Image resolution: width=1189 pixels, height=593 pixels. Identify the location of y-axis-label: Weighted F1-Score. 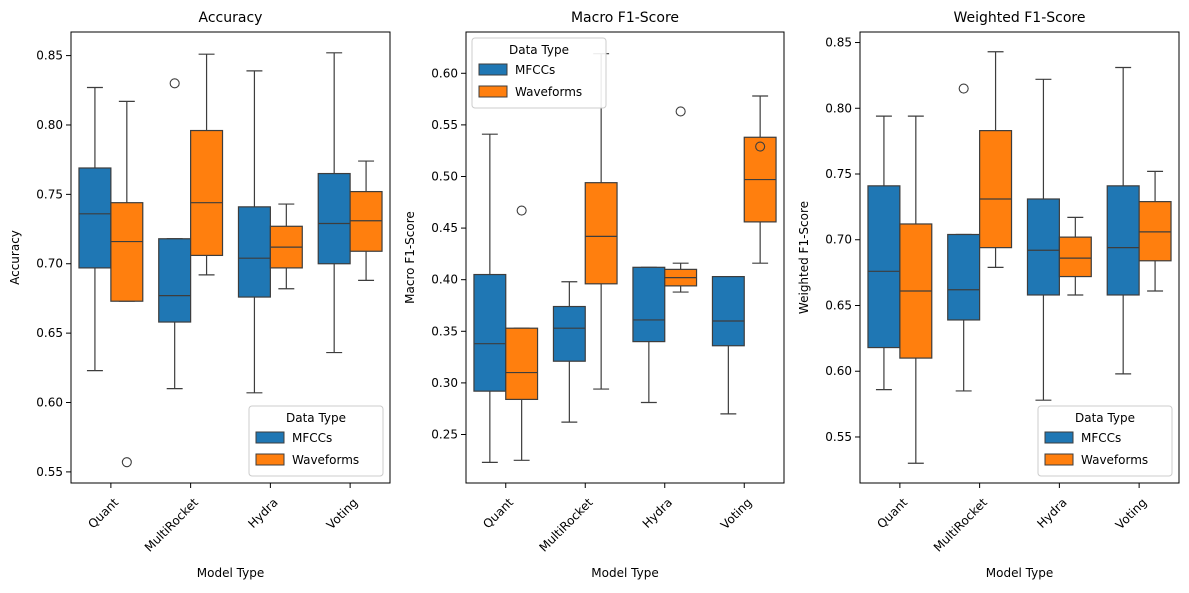
(804, 257).